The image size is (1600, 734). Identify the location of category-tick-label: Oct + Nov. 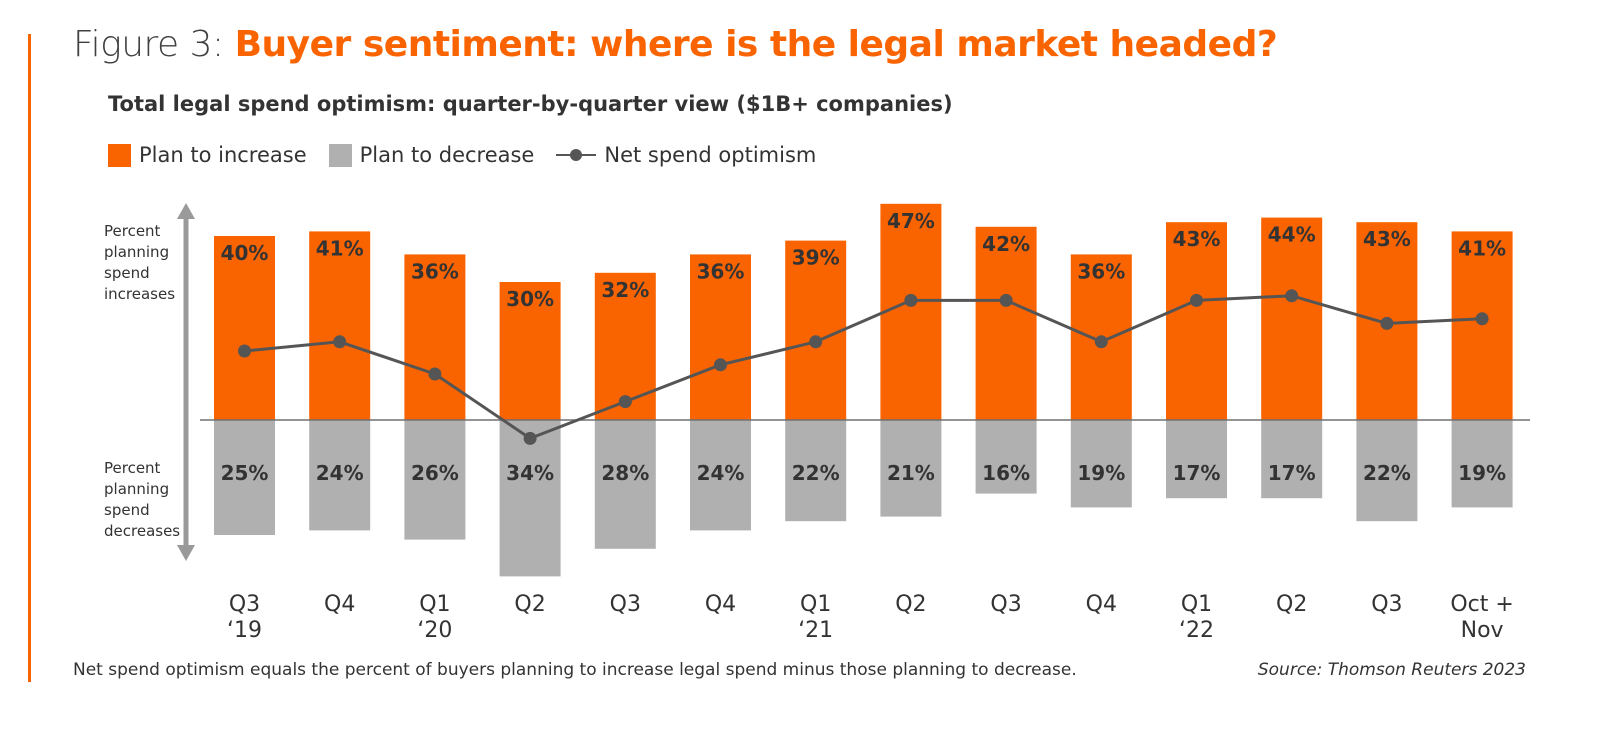
(1481, 617).